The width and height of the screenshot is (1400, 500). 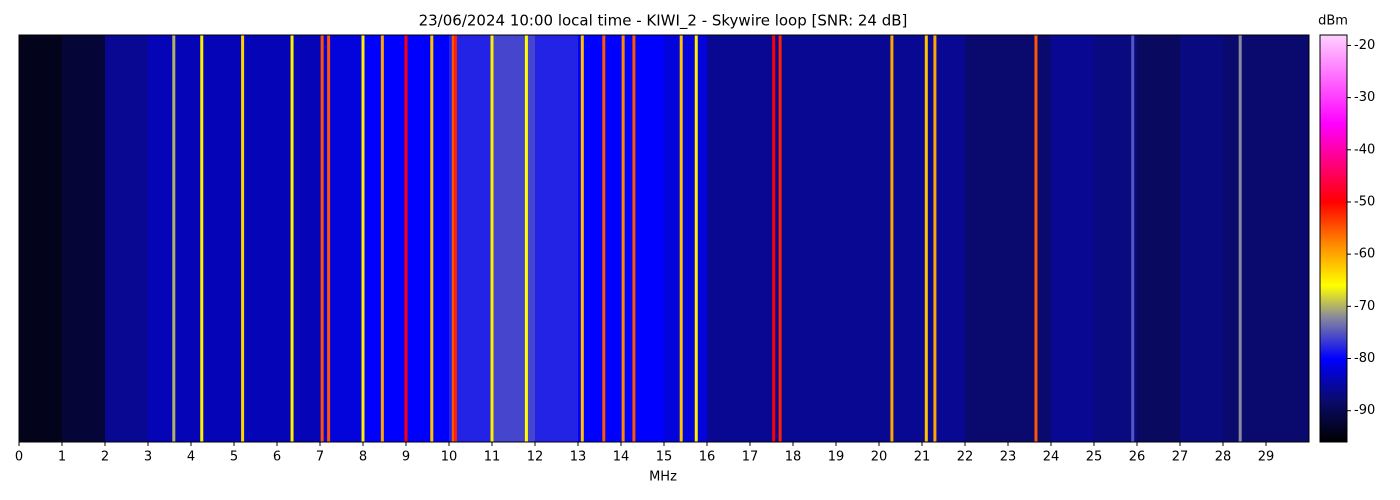 What do you see at coordinates (1364, 306) in the screenshot?
I see `colorbar-tick-label: -70` at bounding box center [1364, 306].